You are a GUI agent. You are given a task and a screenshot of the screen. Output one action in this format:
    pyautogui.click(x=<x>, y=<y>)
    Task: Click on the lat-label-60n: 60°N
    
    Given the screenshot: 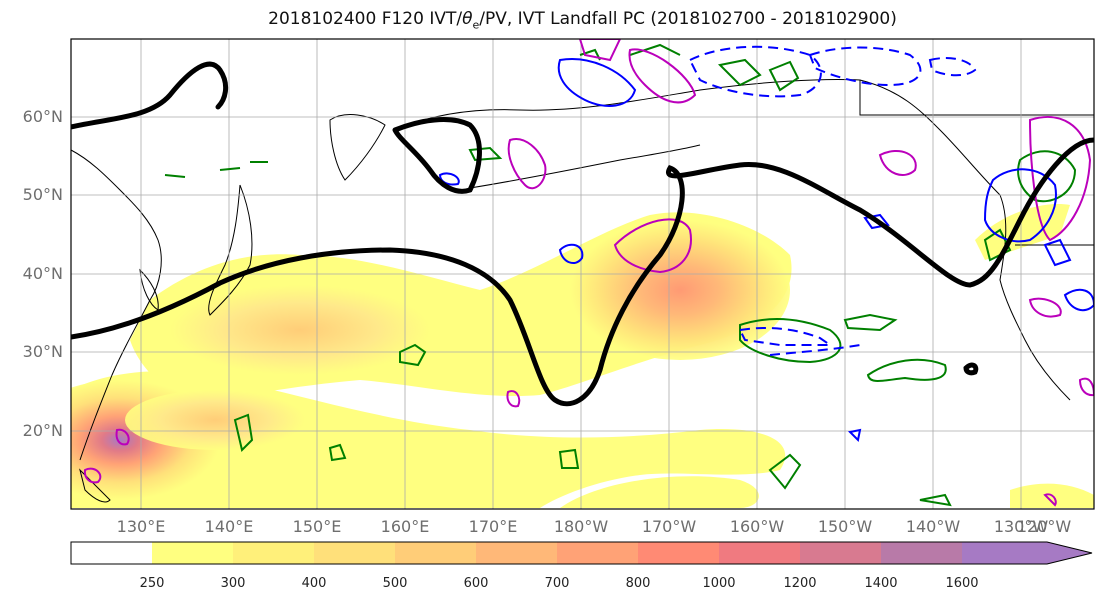 What is the action you would take?
    pyautogui.click(x=42, y=116)
    